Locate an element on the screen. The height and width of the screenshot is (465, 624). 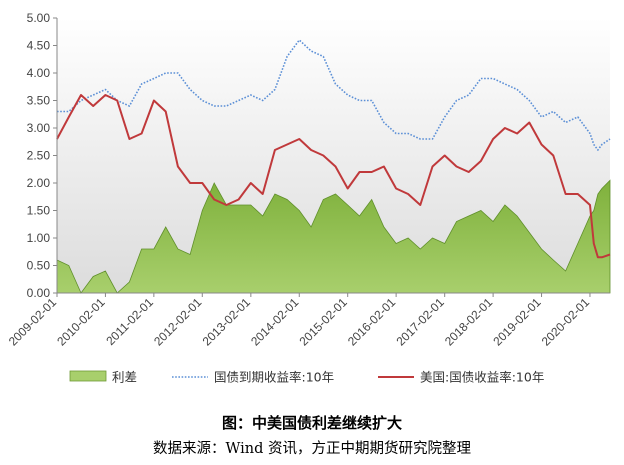
legend-label: 利差 is located at coordinates (124, 377).